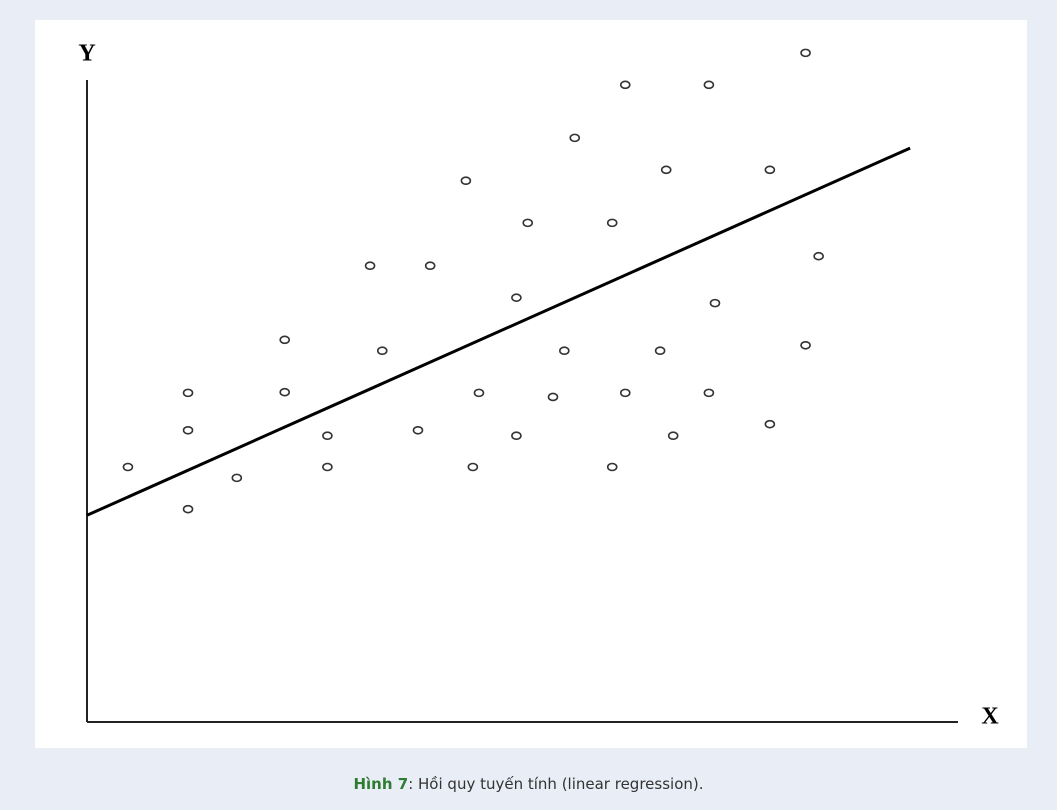  I want to click on y-axis-label: Y, so click(86, 54).